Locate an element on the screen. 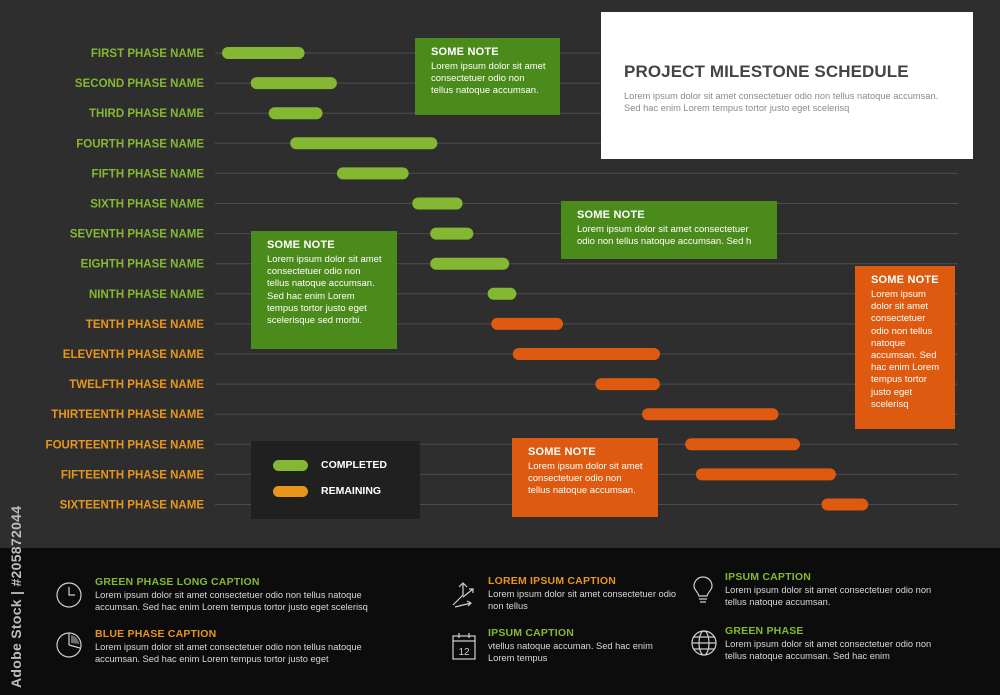  calendar-day-text: 12 is located at coordinates (464, 652).